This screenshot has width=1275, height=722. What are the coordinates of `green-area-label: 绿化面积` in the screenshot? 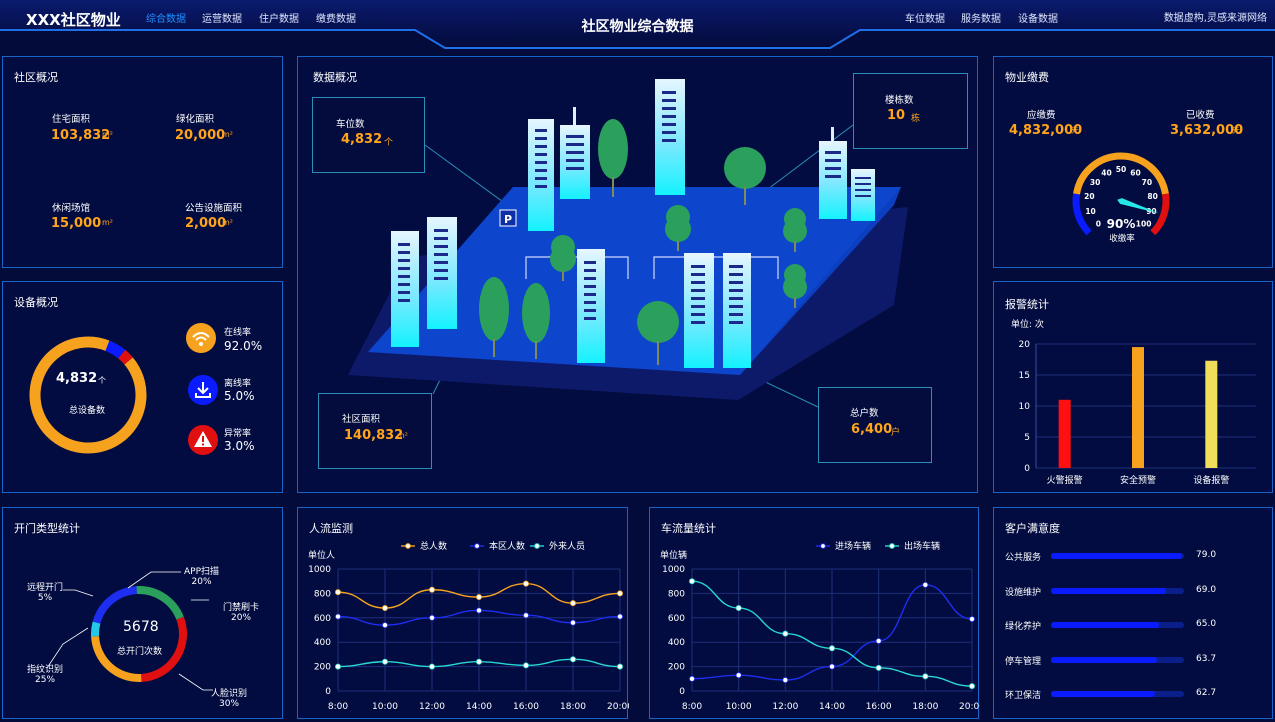 It's located at (195, 119).